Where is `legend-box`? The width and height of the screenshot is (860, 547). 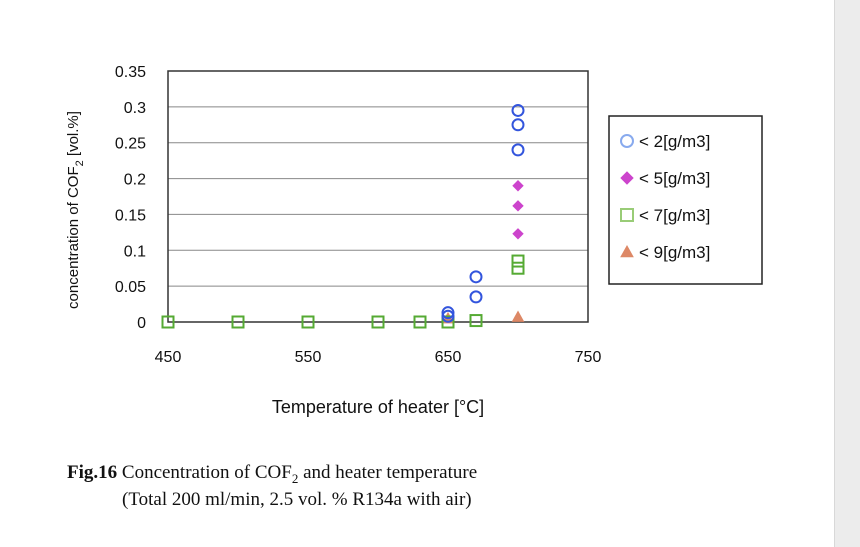
legend-box is located at coordinates (685, 200).